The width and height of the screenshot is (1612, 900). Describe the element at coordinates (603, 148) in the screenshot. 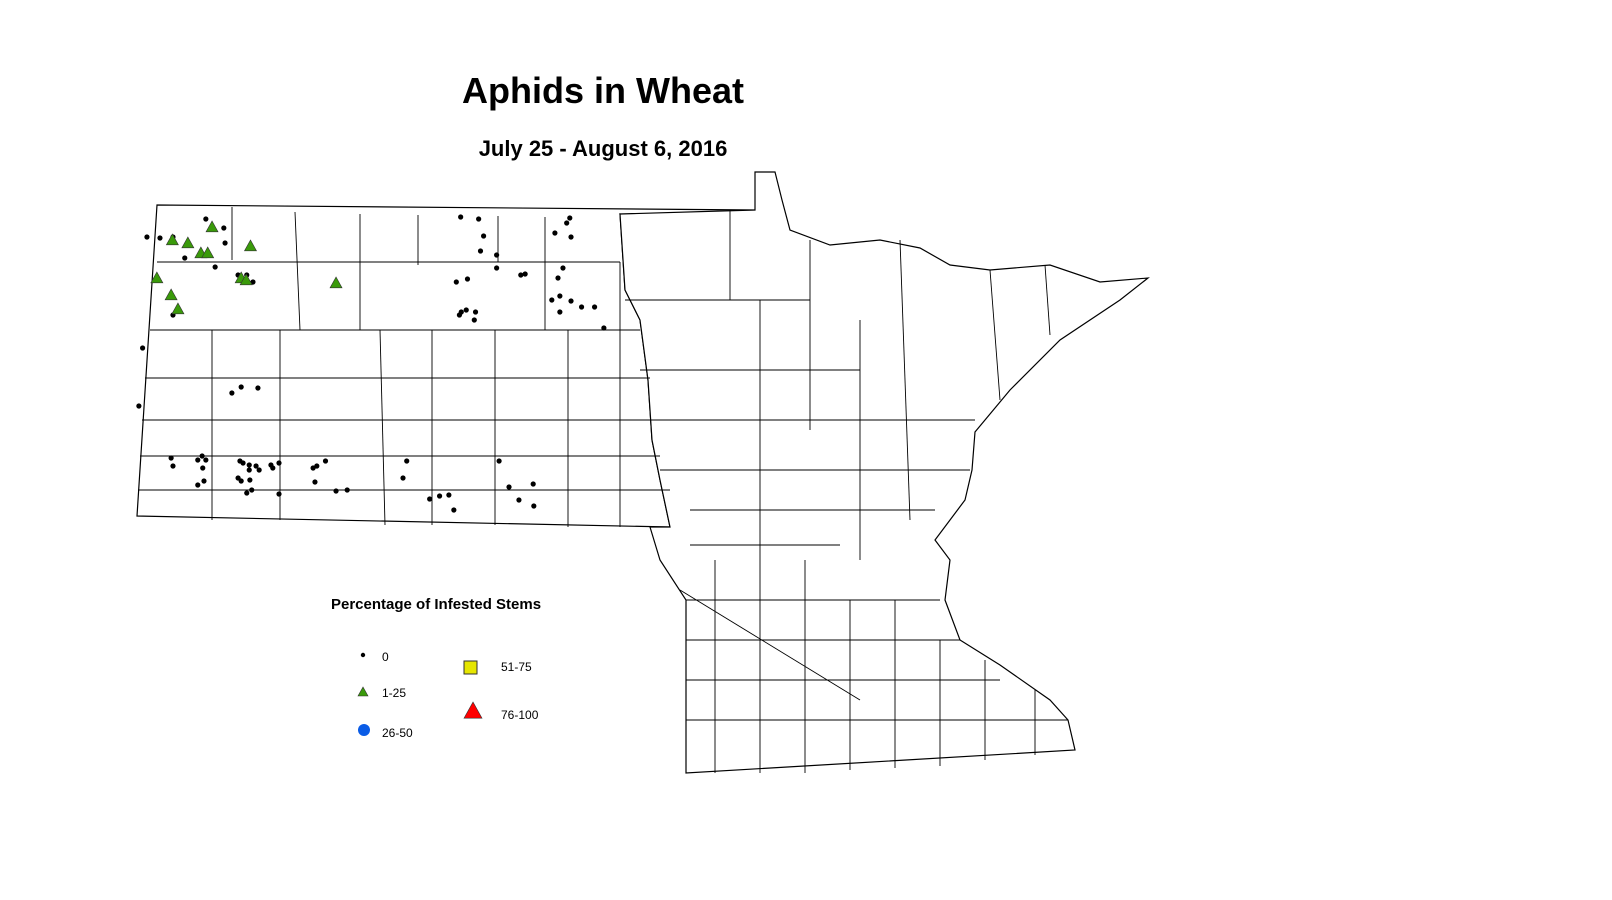

I see `map-subtitle: July 25 - August 6, 2016` at that location.